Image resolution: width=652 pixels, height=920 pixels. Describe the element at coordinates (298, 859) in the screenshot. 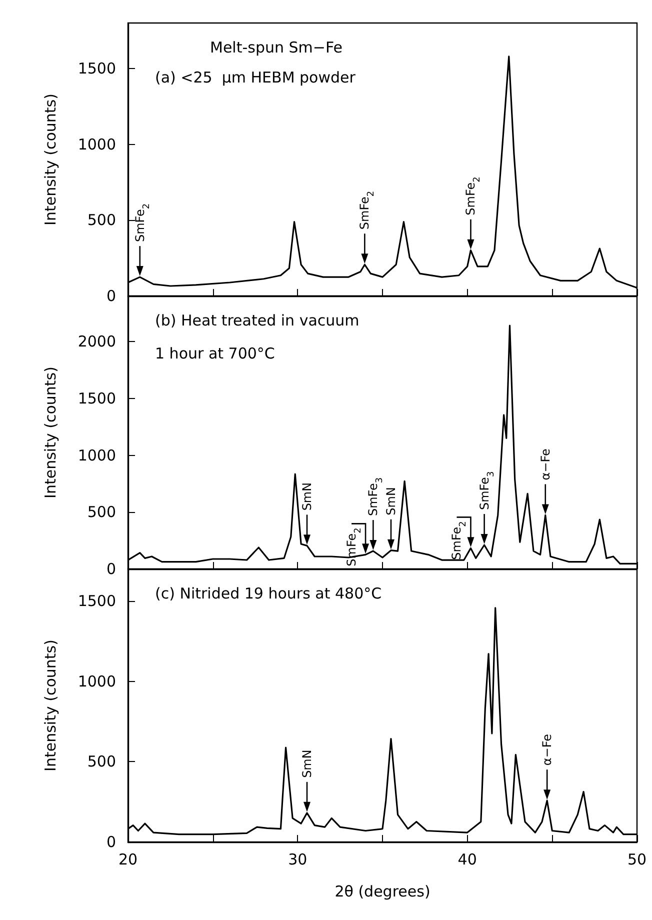

I see `x-tick-label: 30` at that location.